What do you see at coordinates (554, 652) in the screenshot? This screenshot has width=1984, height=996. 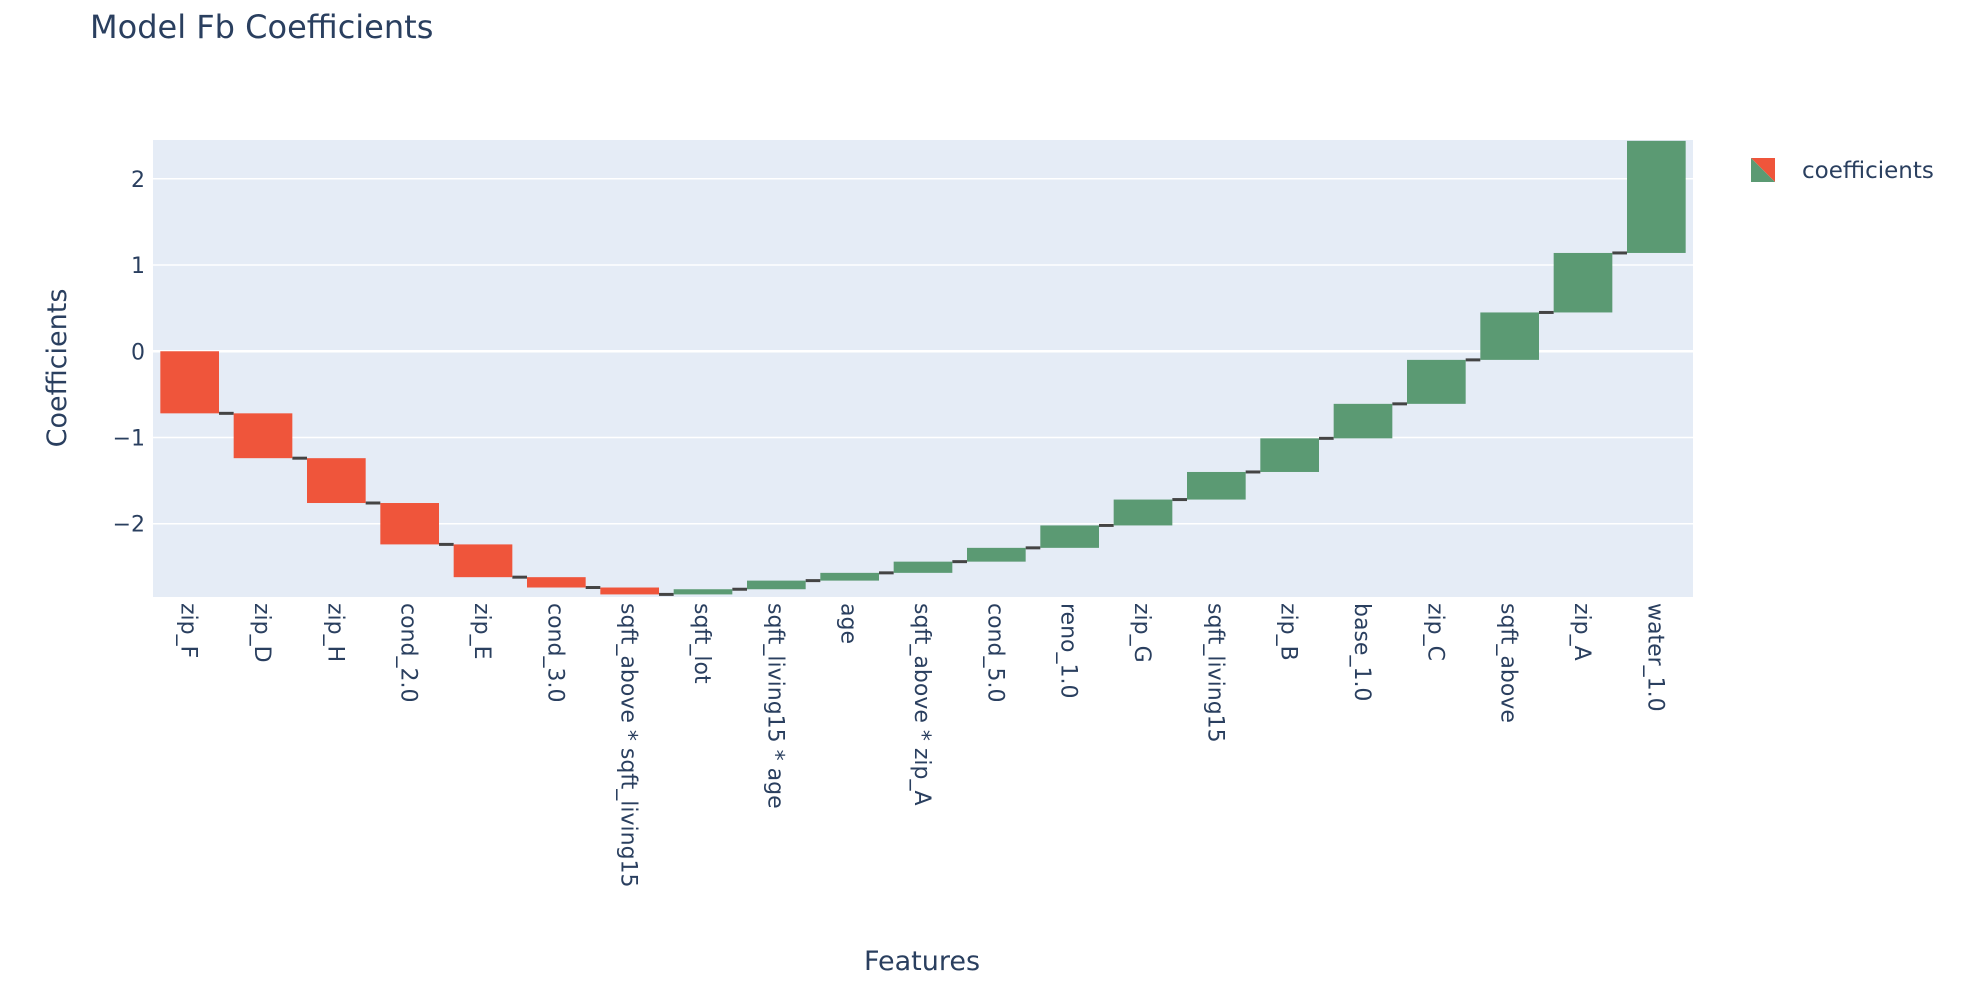 I see `x-tick-label: cond_3.0` at bounding box center [554, 652].